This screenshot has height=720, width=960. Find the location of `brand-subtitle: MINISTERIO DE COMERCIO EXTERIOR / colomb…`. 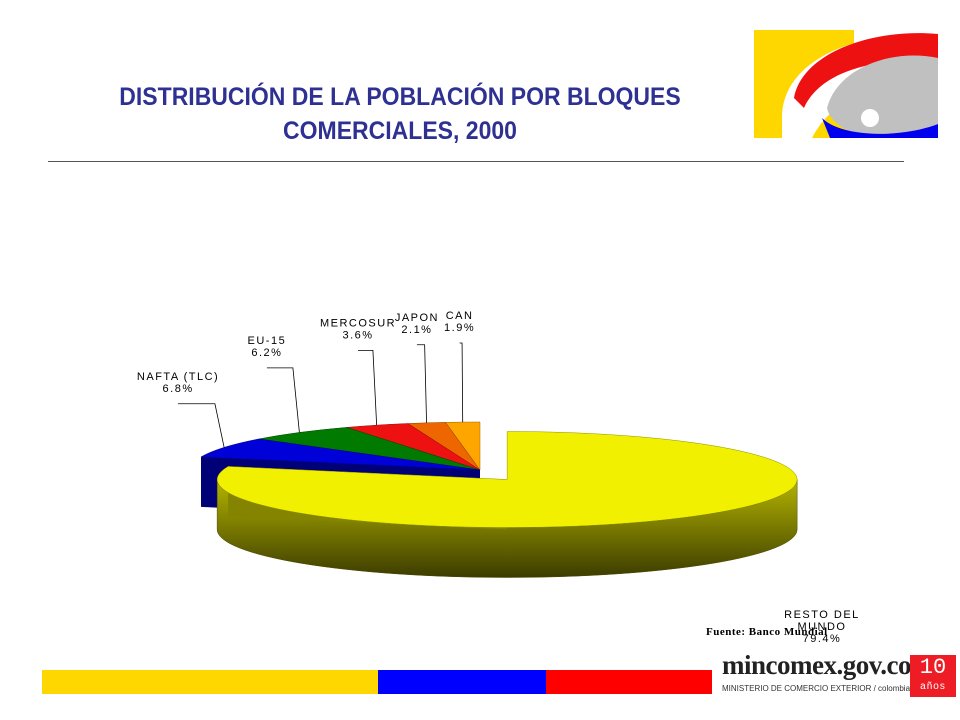

brand-subtitle: MINISTERIO DE COMERCIO EXTERIOR / colomb… is located at coordinates (816, 688).